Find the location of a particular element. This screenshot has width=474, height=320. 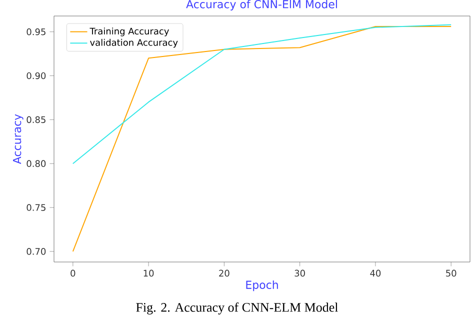

caption: Fig. 2. Accuracy of CNN-ELM Model is located at coordinates (237, 308).